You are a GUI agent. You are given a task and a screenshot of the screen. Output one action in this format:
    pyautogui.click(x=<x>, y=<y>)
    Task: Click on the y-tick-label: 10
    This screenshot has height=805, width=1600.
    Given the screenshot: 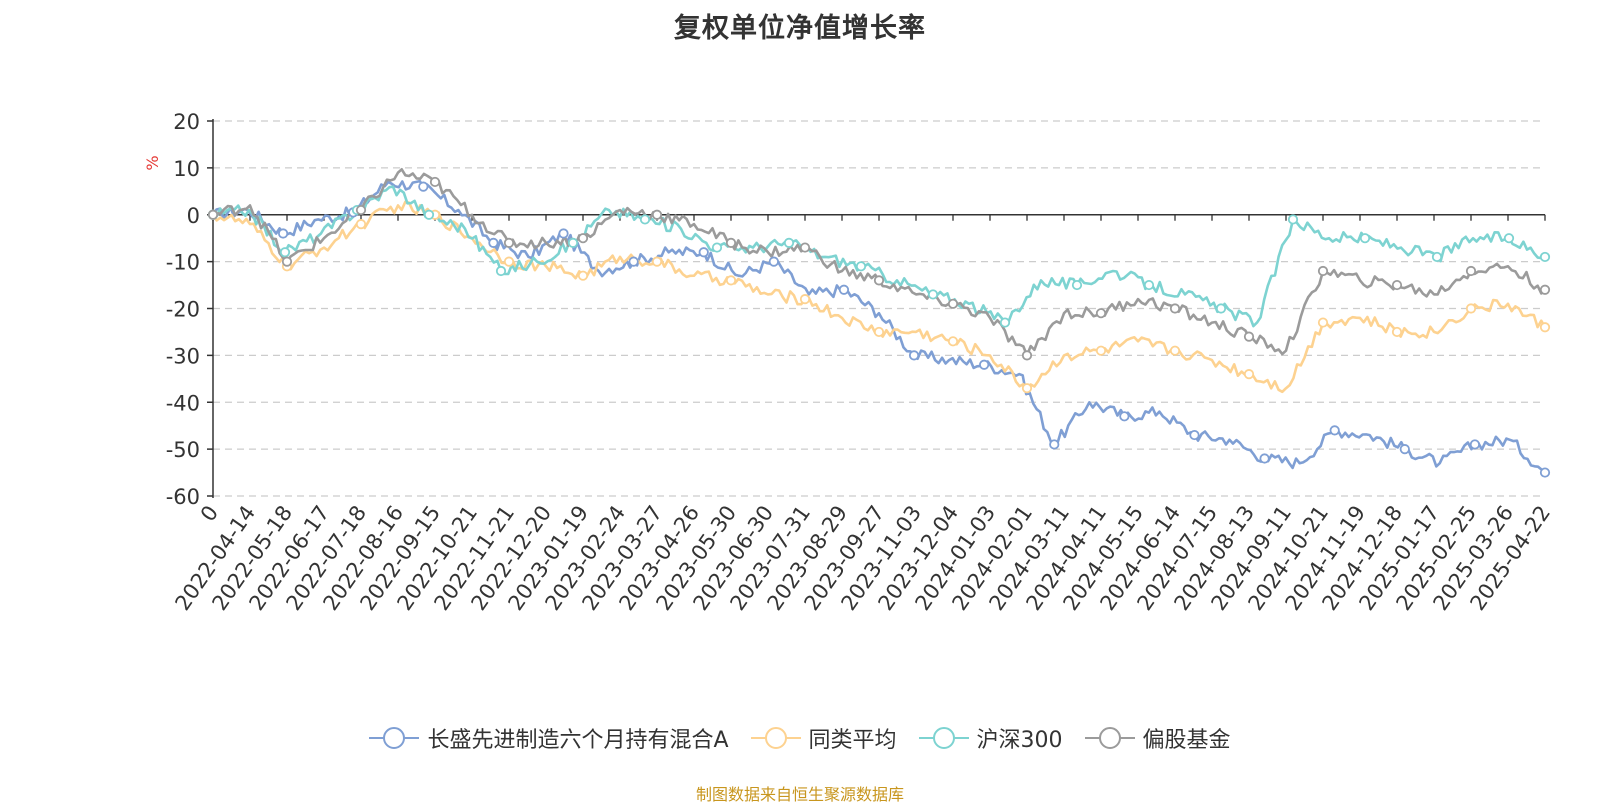 What is the action you would take?
    pyautogui.click(x=186, y=169)
    